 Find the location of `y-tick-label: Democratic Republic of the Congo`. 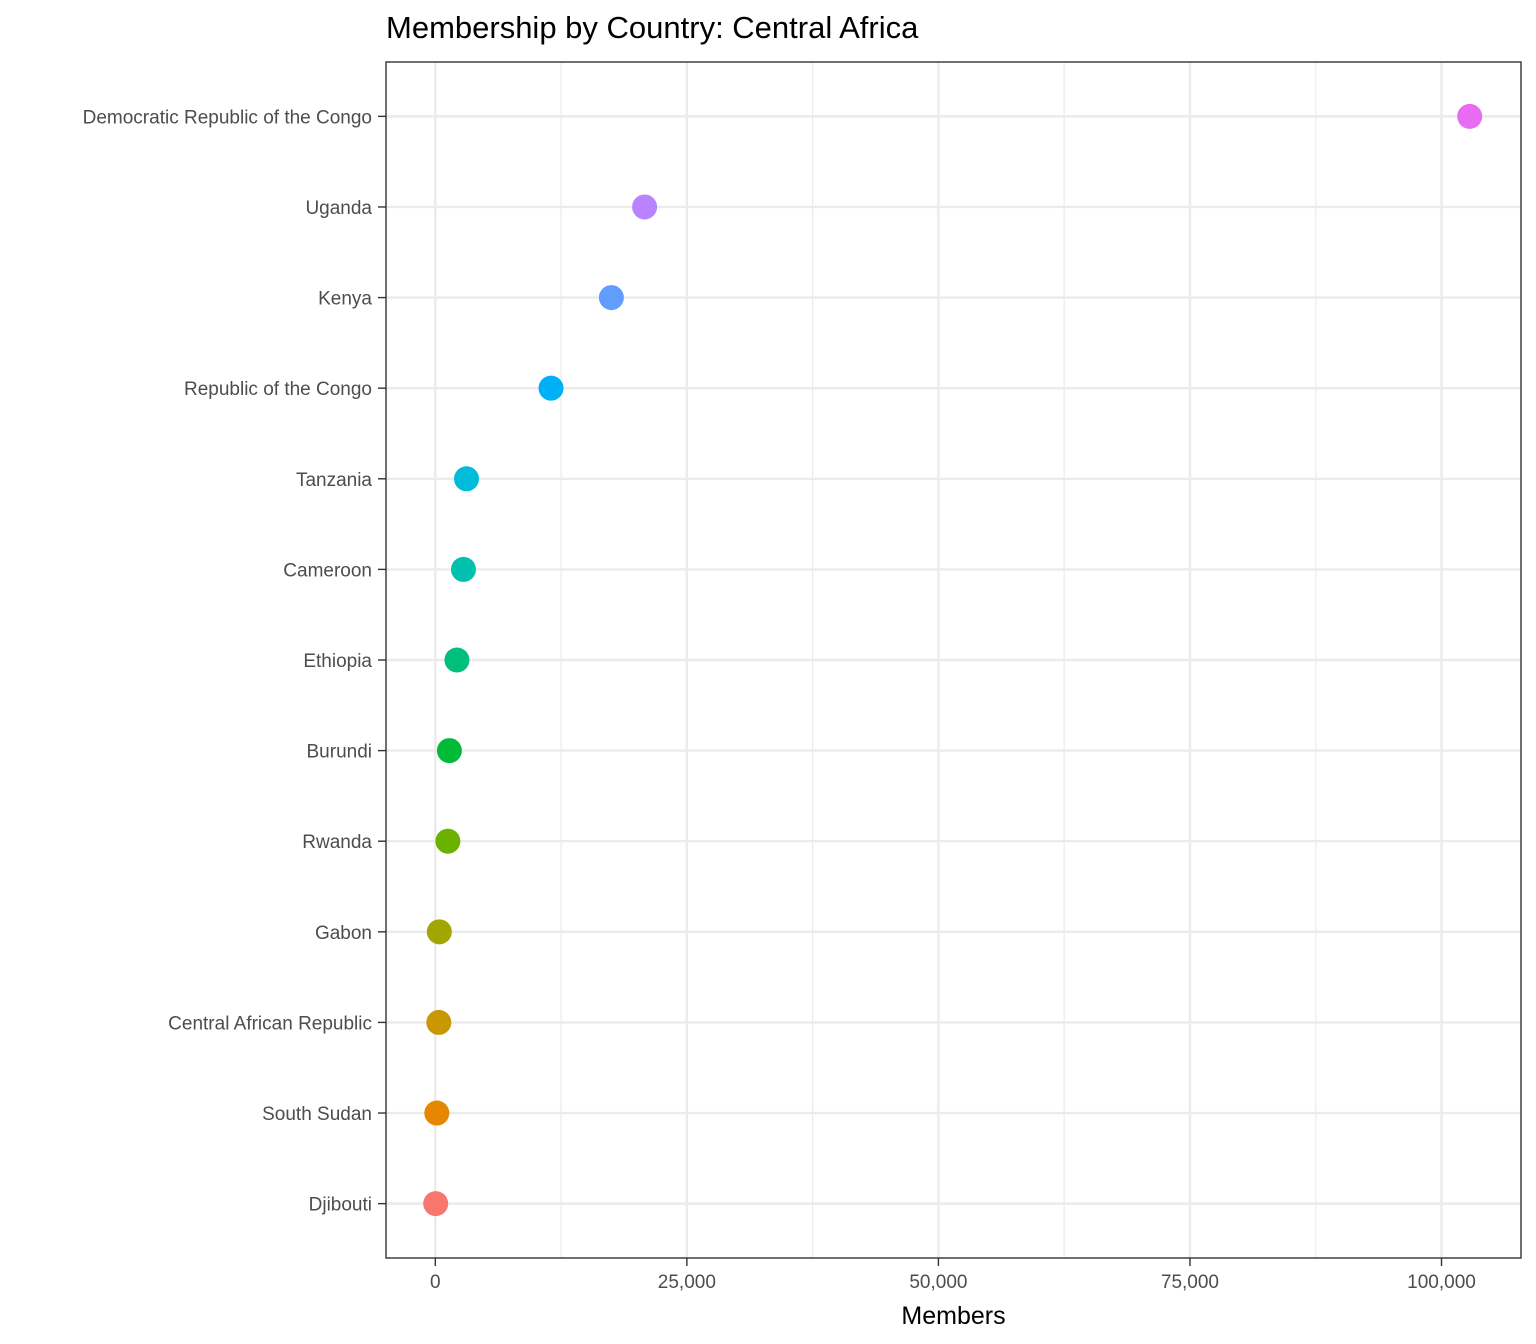

y-tick-label: Democratic Republic of the Congo is located at coordinates (227, 117).